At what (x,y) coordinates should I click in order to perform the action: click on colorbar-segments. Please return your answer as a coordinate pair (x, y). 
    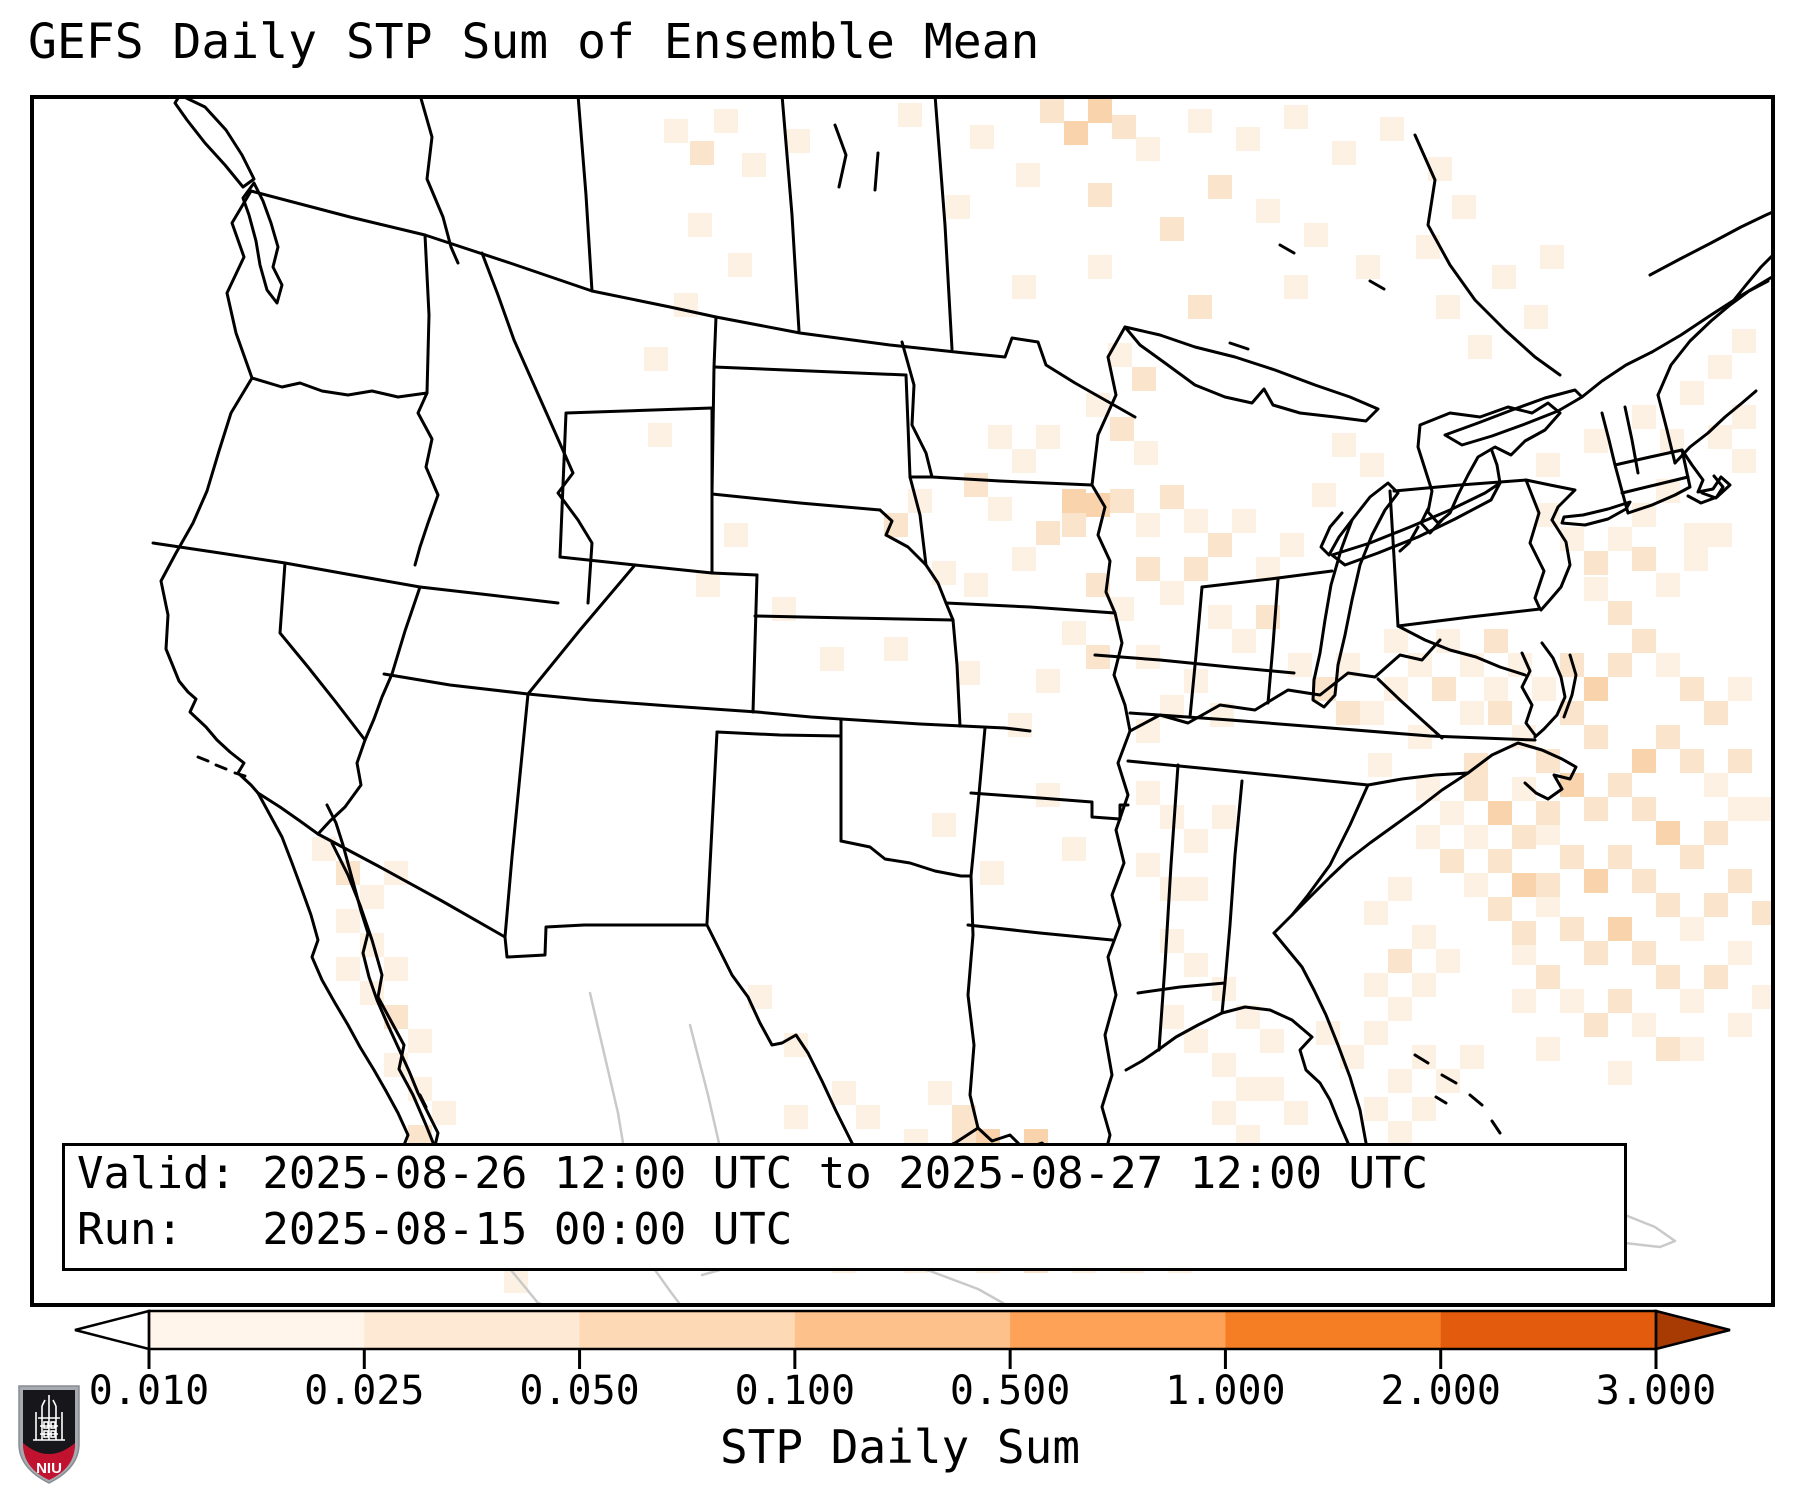
    Looking at the image, I should click on (903, 1330).